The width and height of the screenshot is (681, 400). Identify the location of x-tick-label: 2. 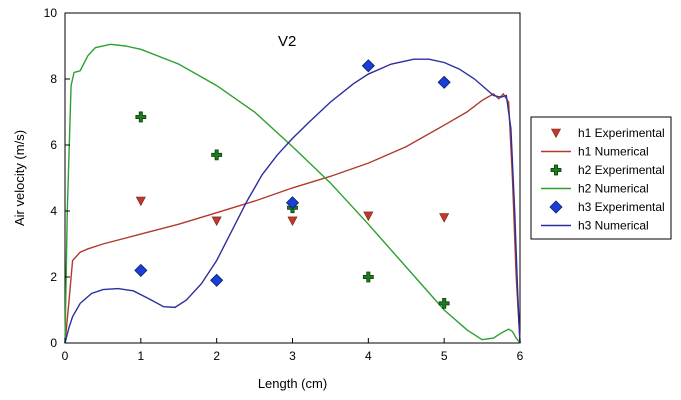
(216, 356).